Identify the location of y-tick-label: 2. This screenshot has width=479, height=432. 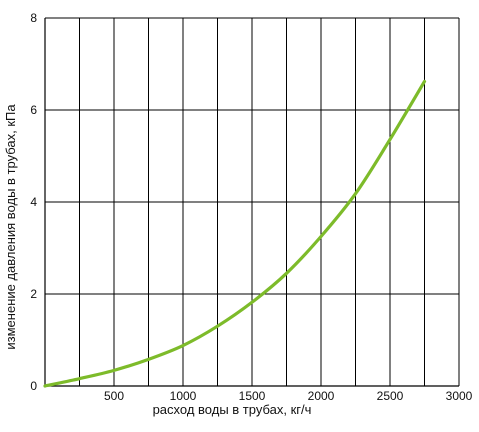
(33, 294).